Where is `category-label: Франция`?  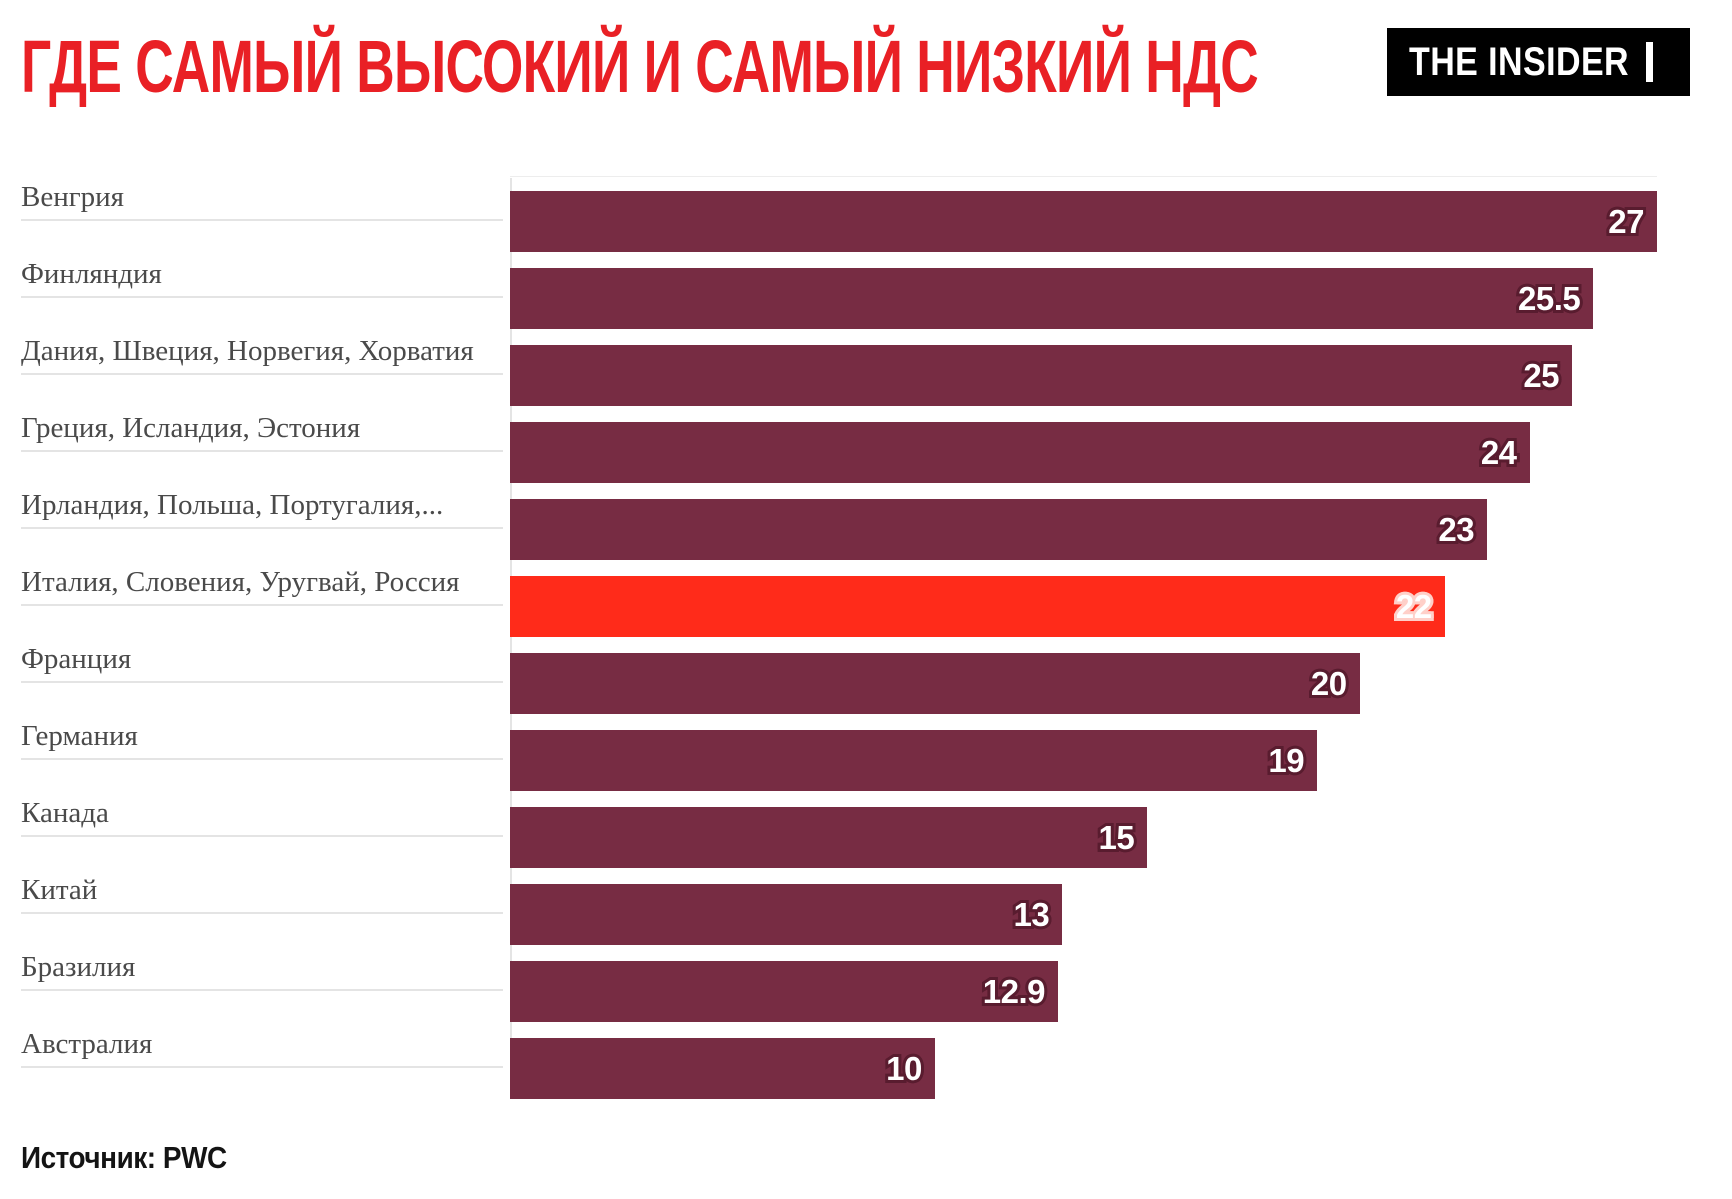 category-label: Франция is located at coordinates (76, 660).